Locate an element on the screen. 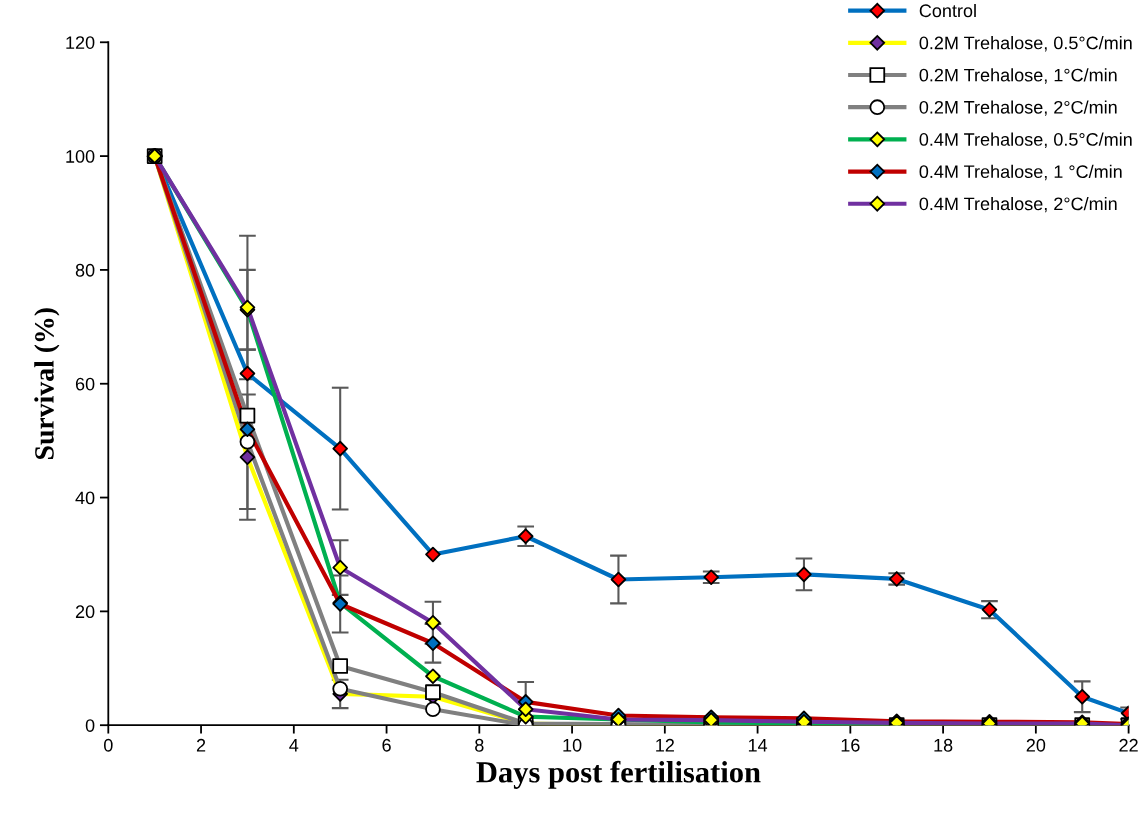 The width and height of the screenshot is (1140, 813). legend-label: 0.2M Trehalose, 0.5°C/min is located at coordinates (1025, 44).